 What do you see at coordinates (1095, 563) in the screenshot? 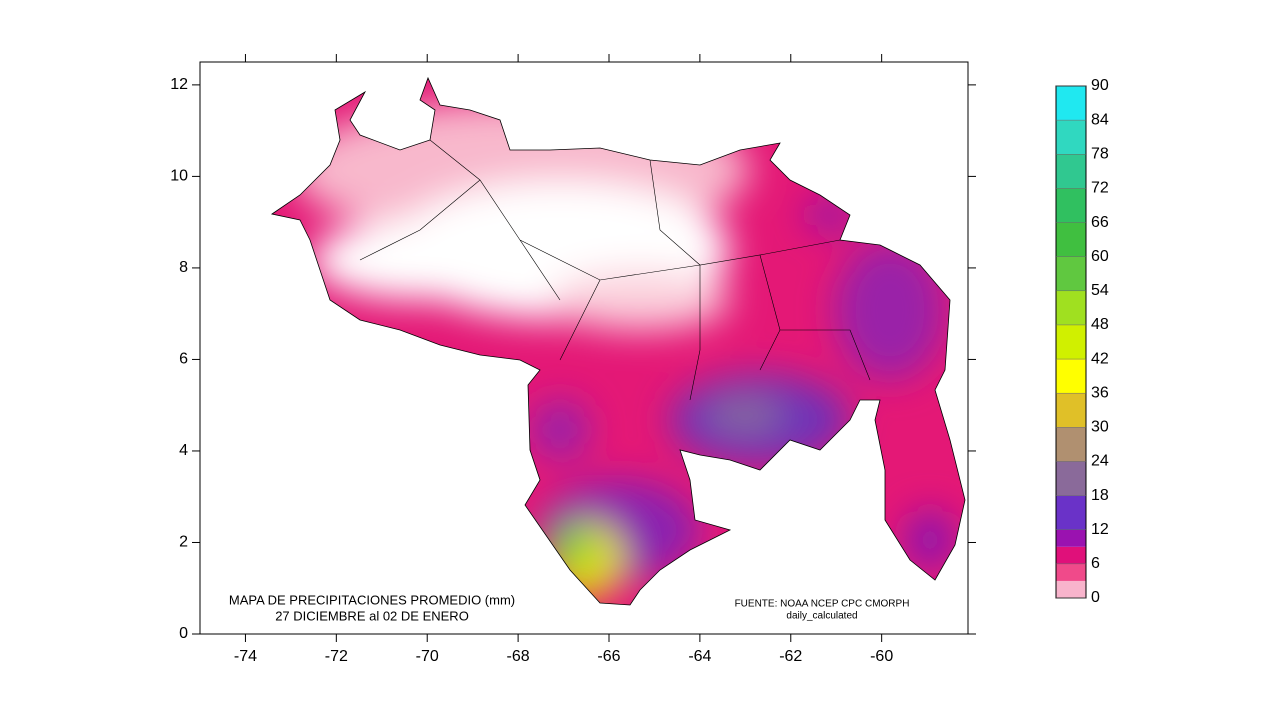
I see `colorbar-label: 6` at bounding box center [1095, 563].